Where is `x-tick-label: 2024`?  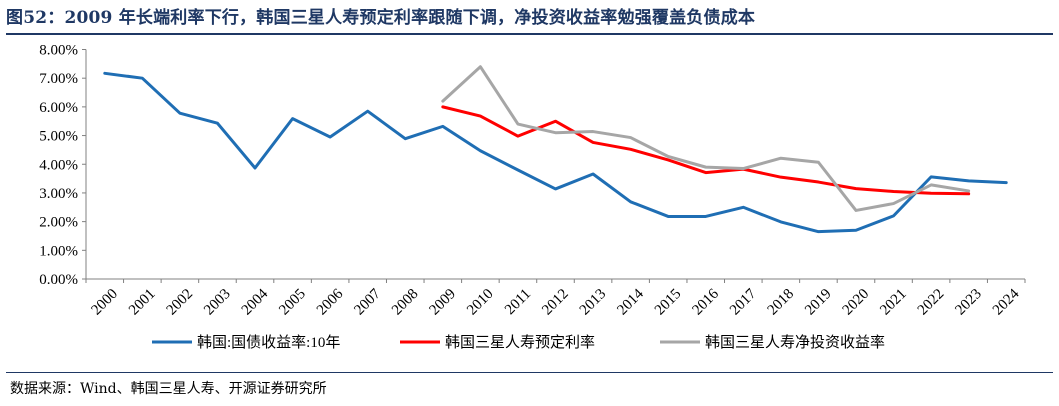 x-tick-label: 2024 is located at coordinates (1006, 302).